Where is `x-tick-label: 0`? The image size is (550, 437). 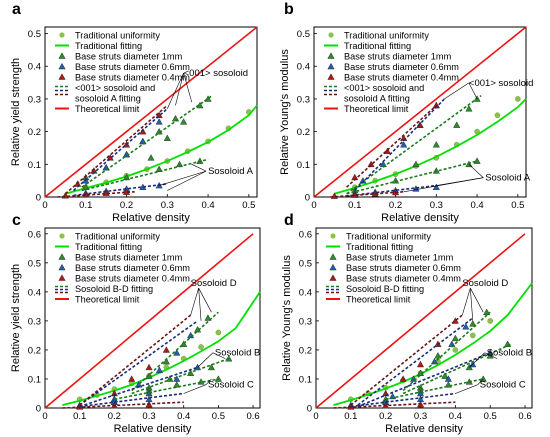 x-tick-label: 0 is located at coordinates (315, 416).